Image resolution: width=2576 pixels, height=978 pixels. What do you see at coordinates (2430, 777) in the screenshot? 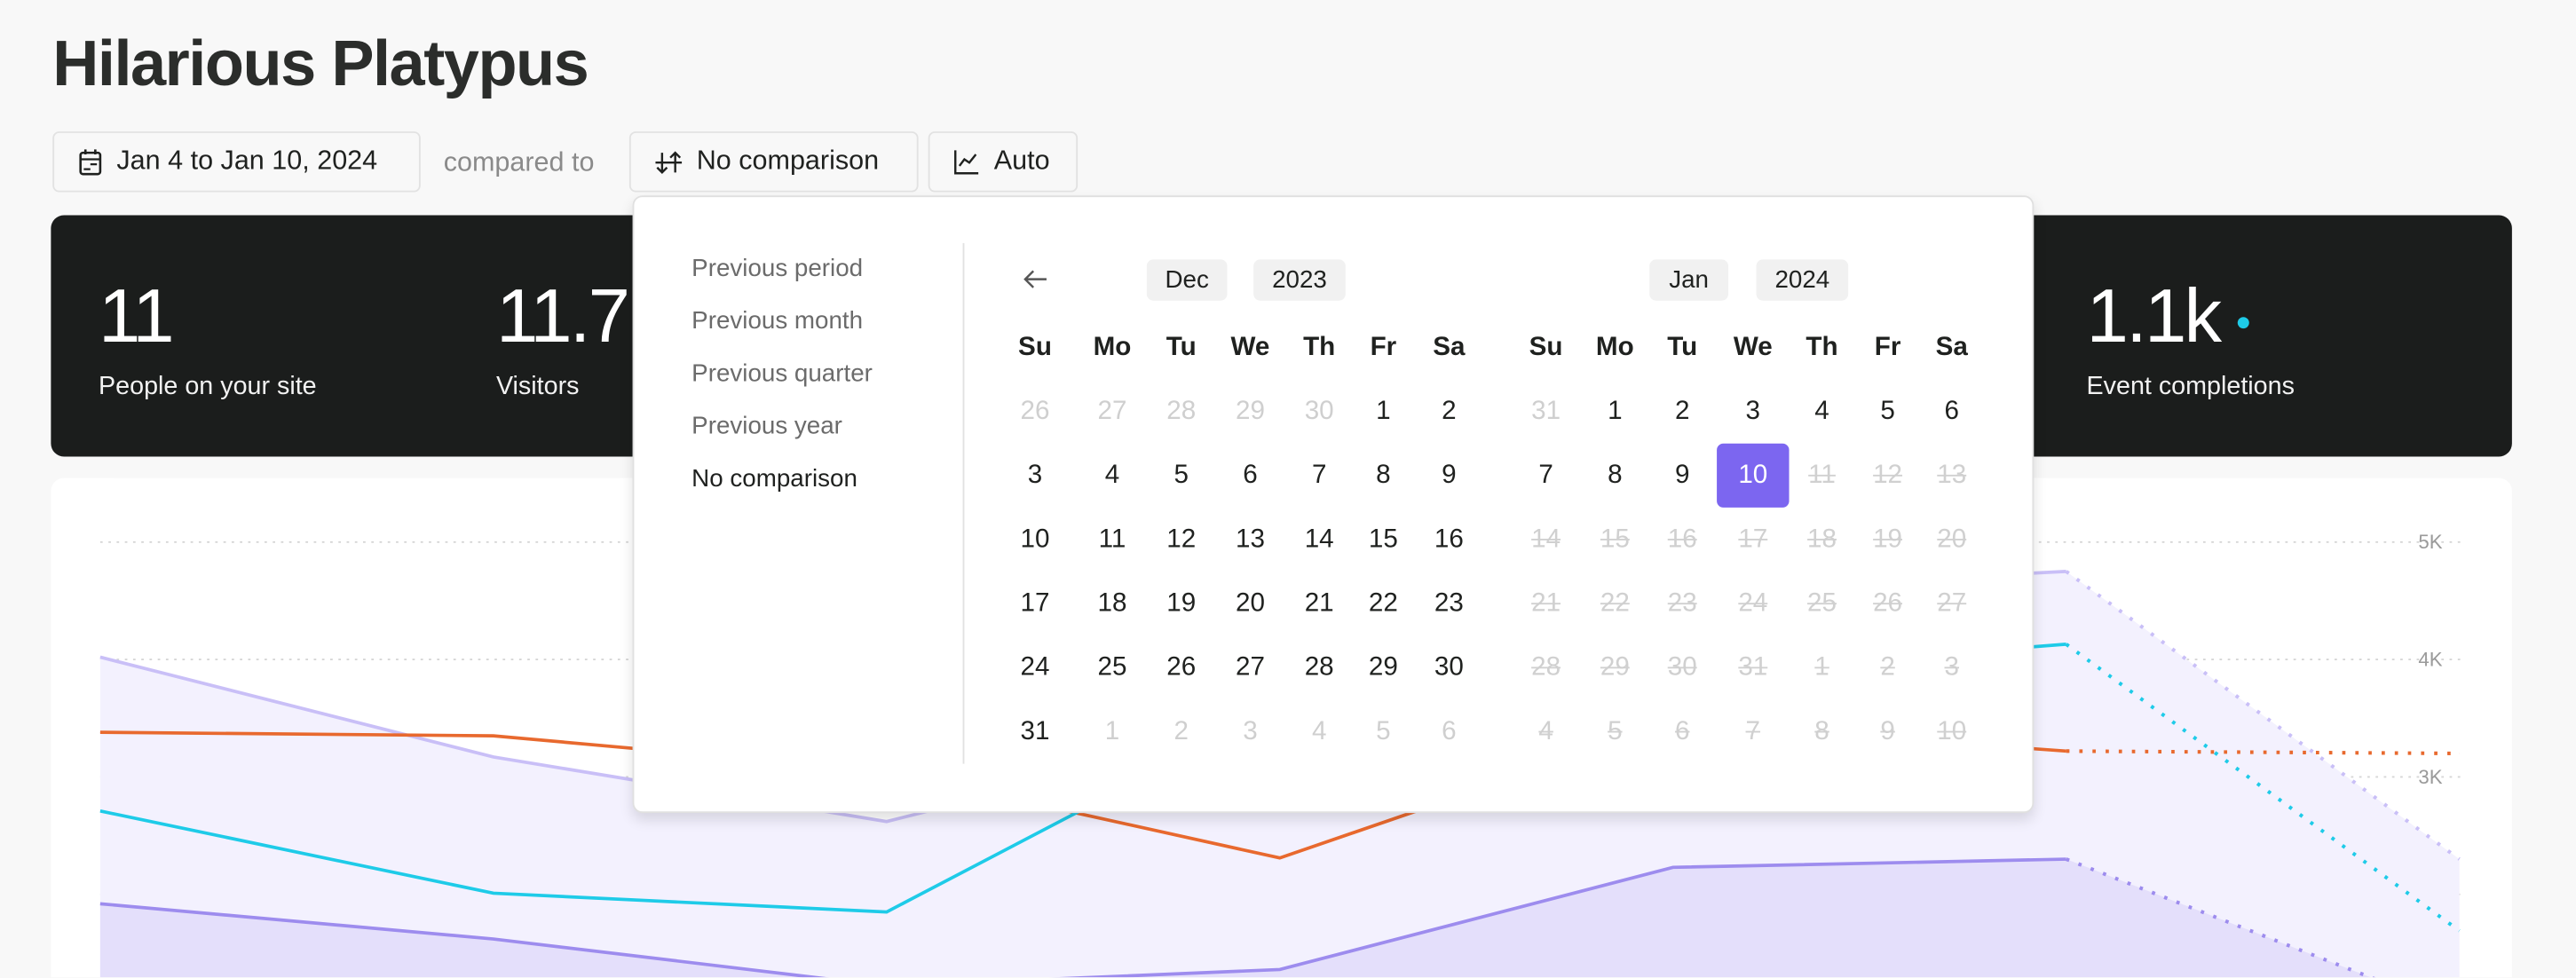
I see `y-tick-label: 3K` at bounding box center [2430, 777].